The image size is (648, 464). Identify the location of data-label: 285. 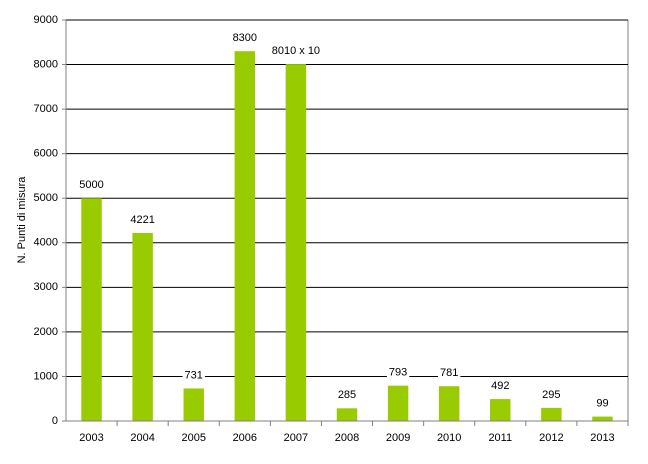
(347, 395).